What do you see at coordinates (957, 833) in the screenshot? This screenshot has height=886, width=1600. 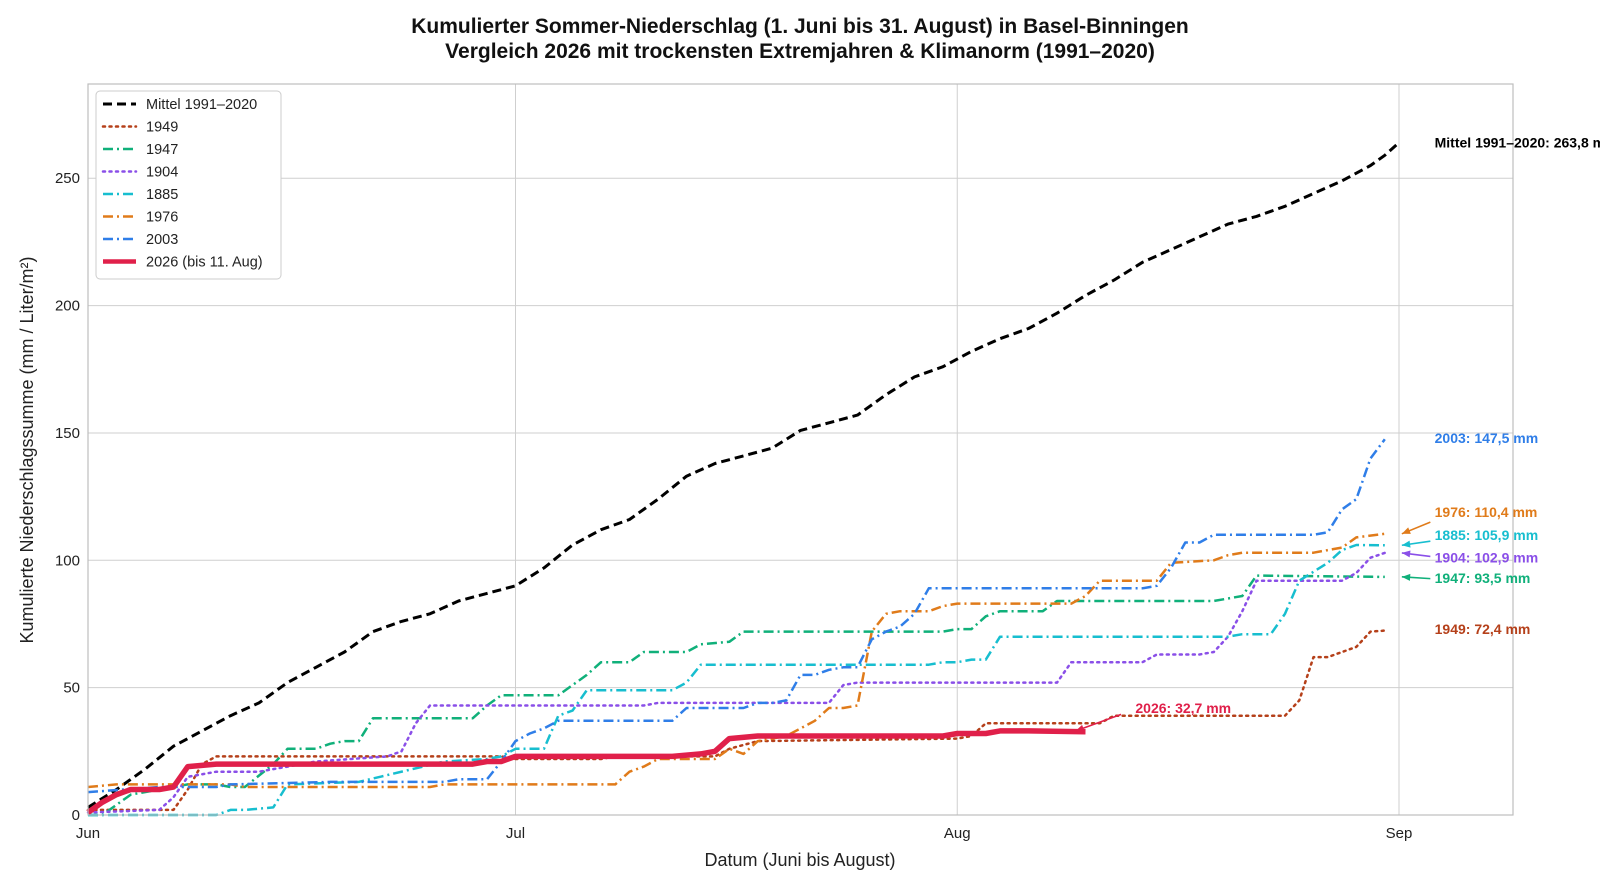 I see `x-tick-label: Aug` at bounding box center [957, 833].